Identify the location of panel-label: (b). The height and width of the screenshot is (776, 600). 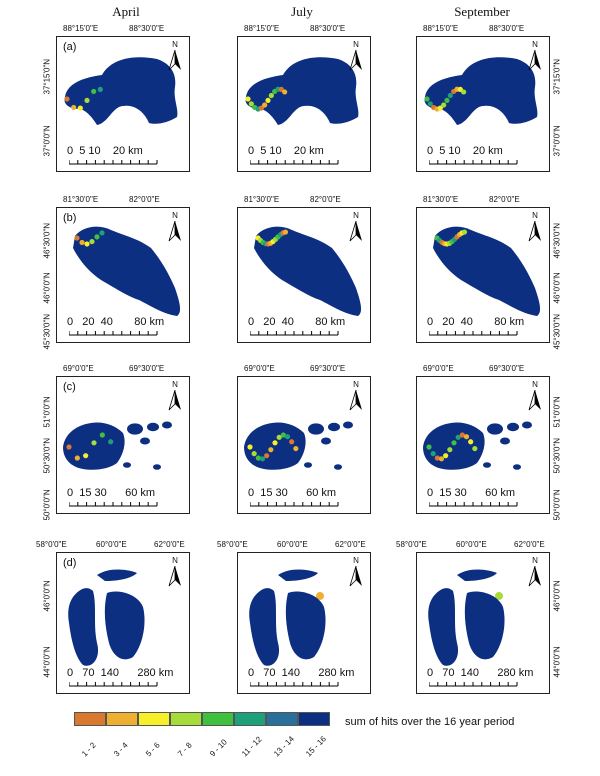
(70, 218).